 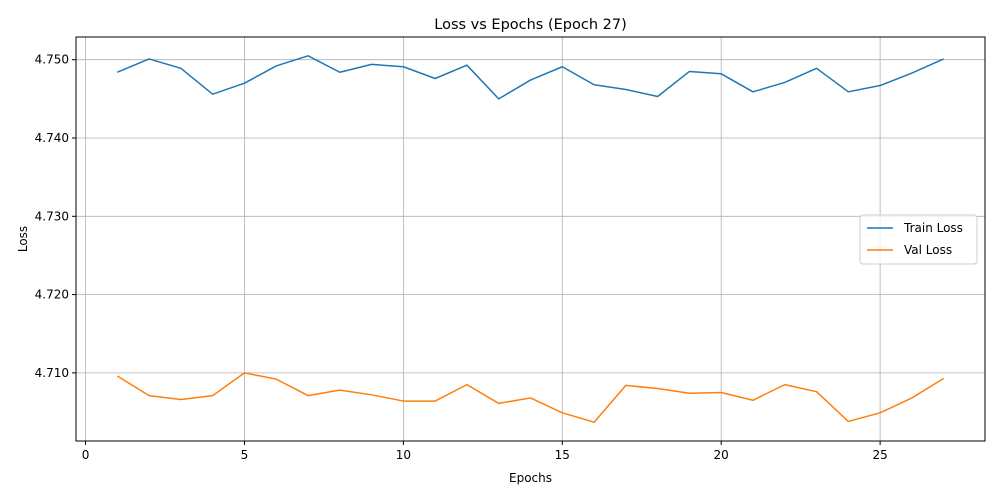 What do you see at coordinates (52, 138) in the screenshot?
I see `y-tick-label: 4.740` at bounding box center [52, 138].